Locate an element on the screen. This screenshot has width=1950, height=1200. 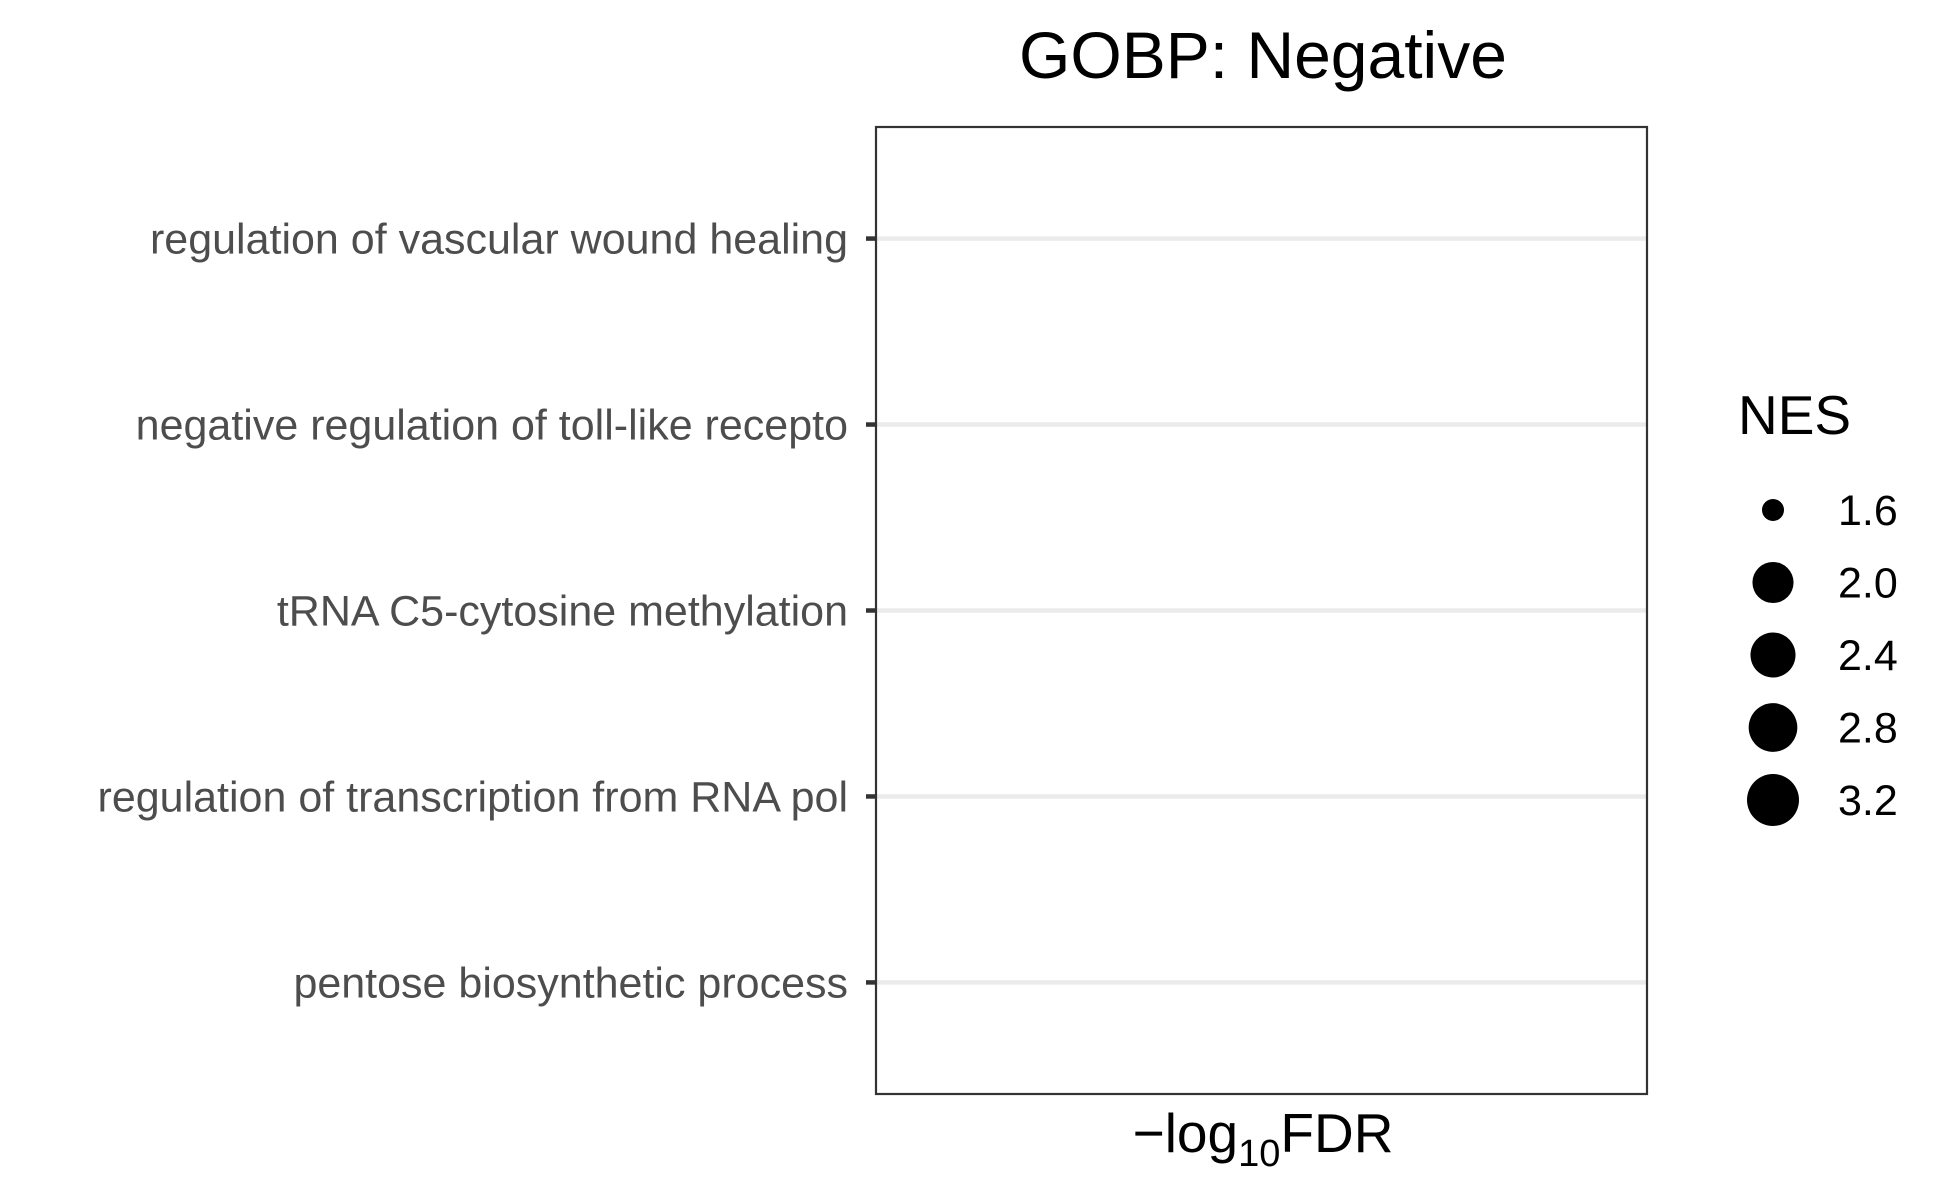
chart-title: GOBP: Negative is located at coordinates (1263, 55).